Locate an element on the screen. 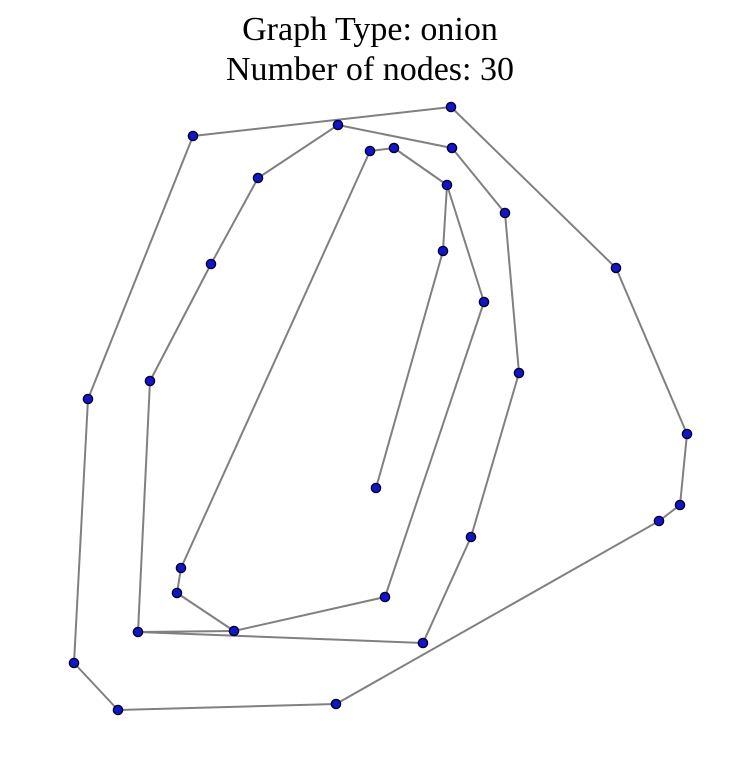 The image size is (740, 768). graph-node-n19 is located at coordinates (505, 213).